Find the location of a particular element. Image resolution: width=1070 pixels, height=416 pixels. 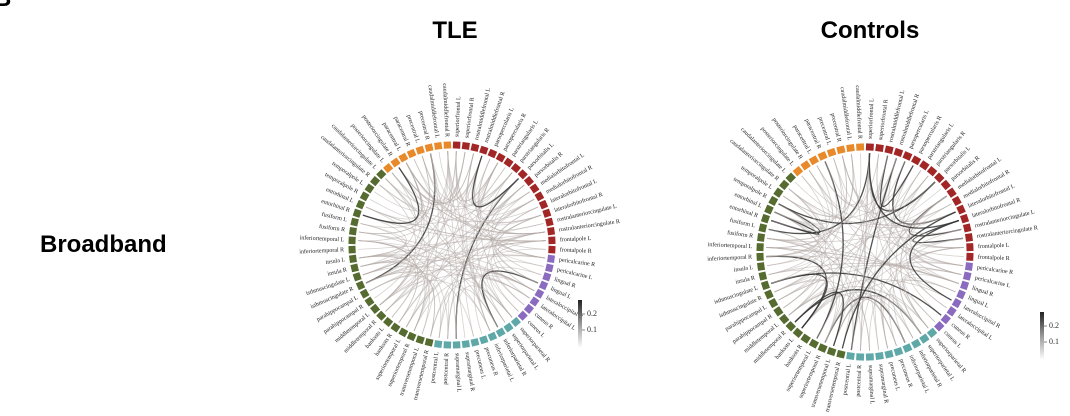

row-label: Broadband is located at coordinates (103, 244).